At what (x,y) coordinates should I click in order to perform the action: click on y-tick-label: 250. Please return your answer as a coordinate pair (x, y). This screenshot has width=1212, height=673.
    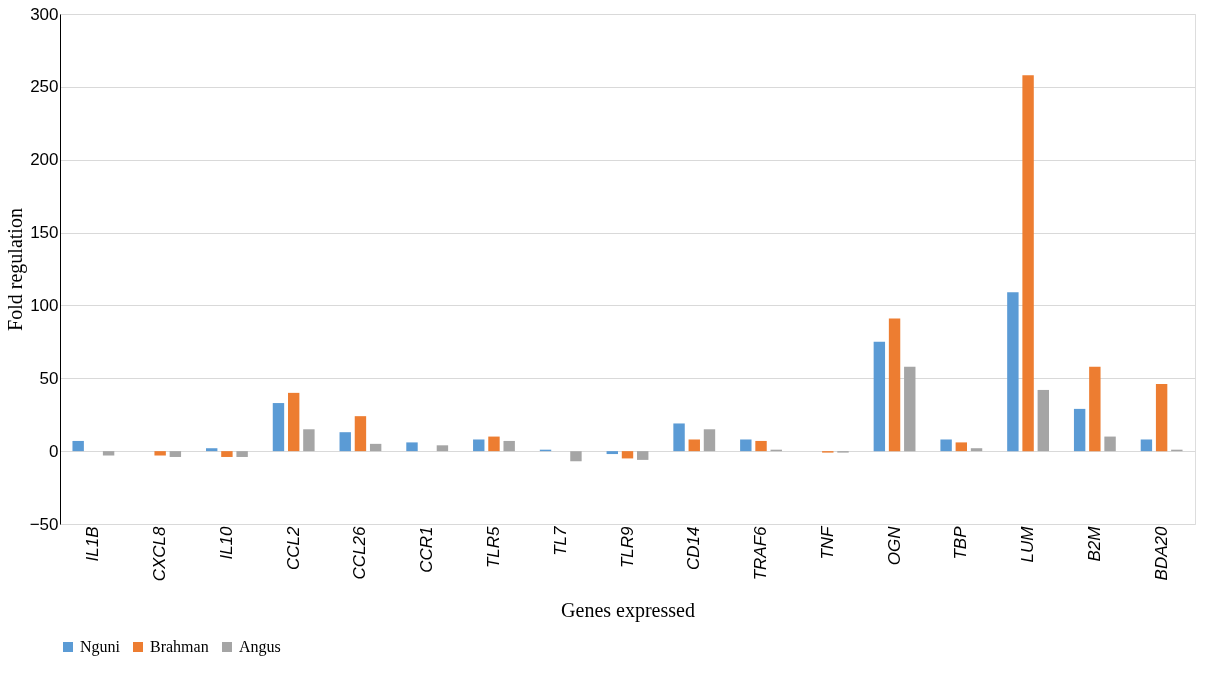
    Looking at the image, I should click on (44, 87).